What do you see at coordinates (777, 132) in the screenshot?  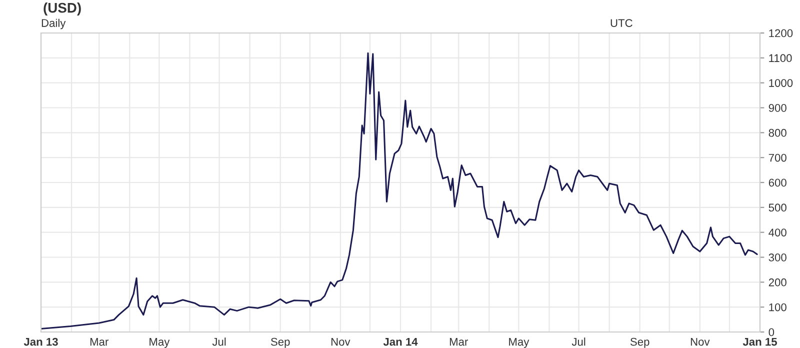 I see `y-tick-label: 800` at bounding box center [777, 132].